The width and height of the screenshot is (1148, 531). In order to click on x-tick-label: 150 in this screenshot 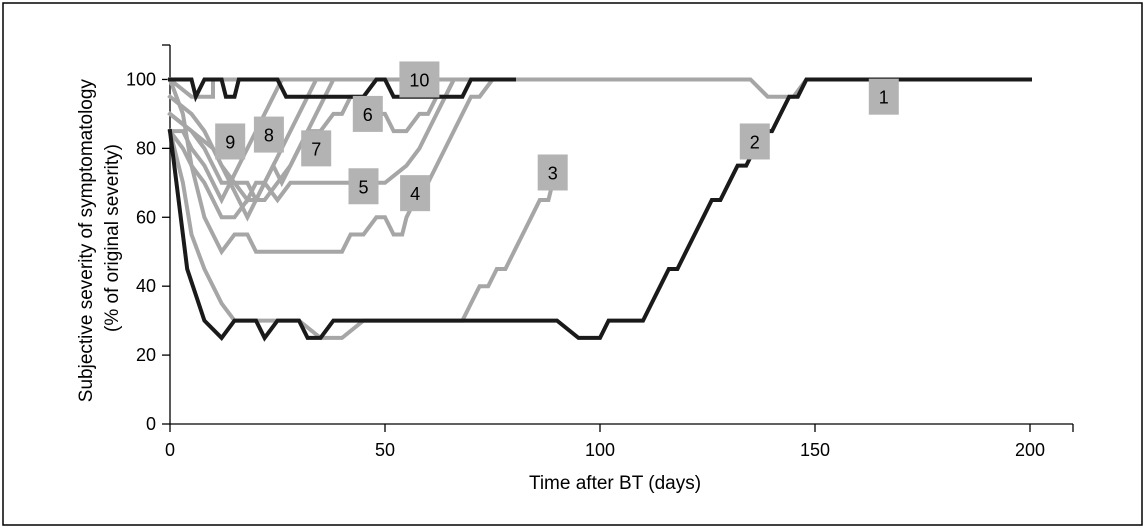, I will do `click(815, 450)`.